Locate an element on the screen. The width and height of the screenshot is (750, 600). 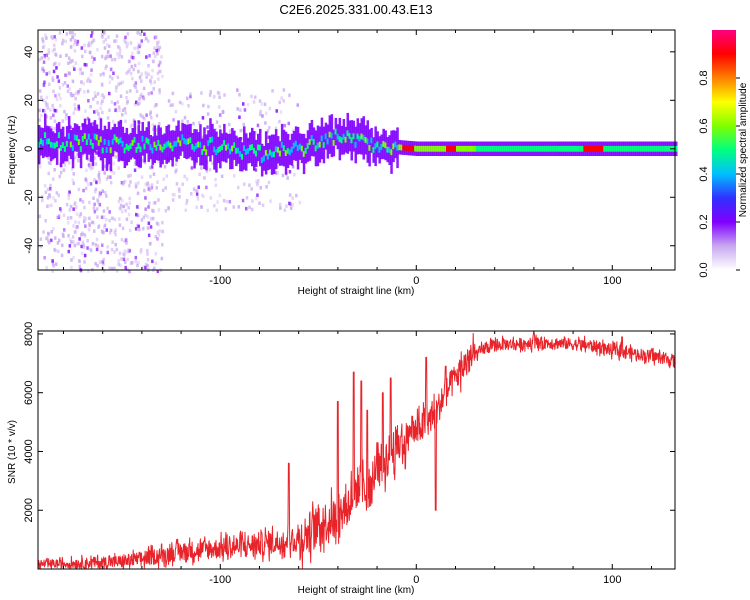
snr-ytick-label: 6000 is located at coordinates (29, 392).